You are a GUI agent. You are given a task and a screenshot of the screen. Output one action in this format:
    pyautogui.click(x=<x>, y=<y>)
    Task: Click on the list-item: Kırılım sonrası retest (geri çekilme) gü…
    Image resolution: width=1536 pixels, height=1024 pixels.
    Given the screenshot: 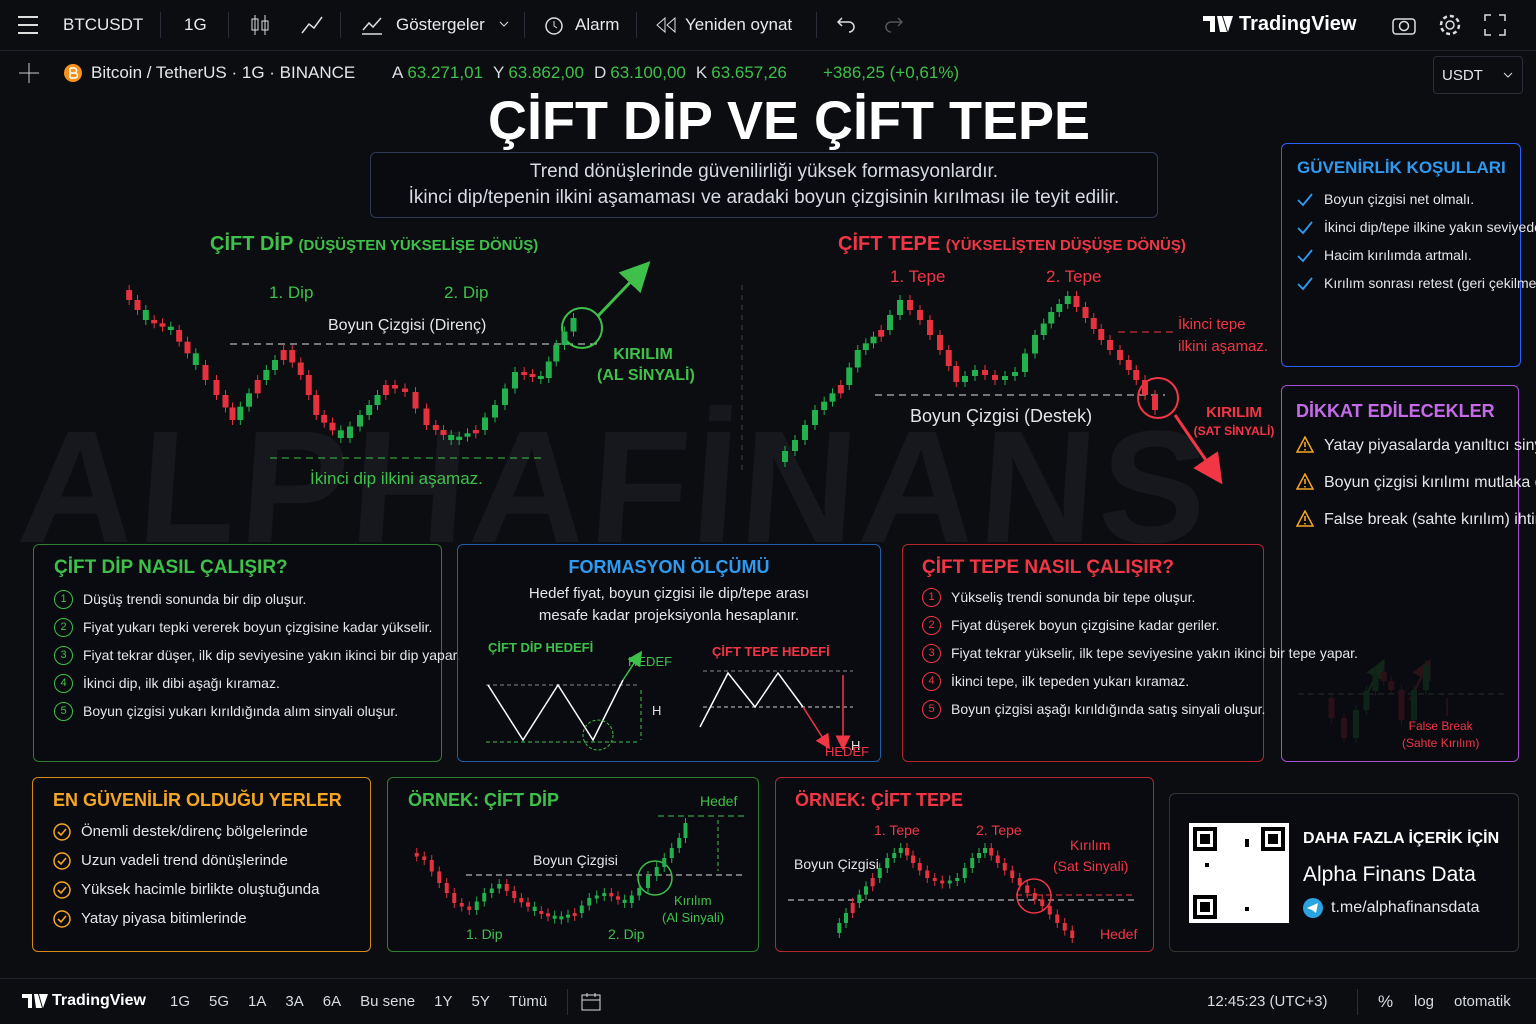 What is the action you would take?
    pyautogui.click(x=1416, y=283)
    